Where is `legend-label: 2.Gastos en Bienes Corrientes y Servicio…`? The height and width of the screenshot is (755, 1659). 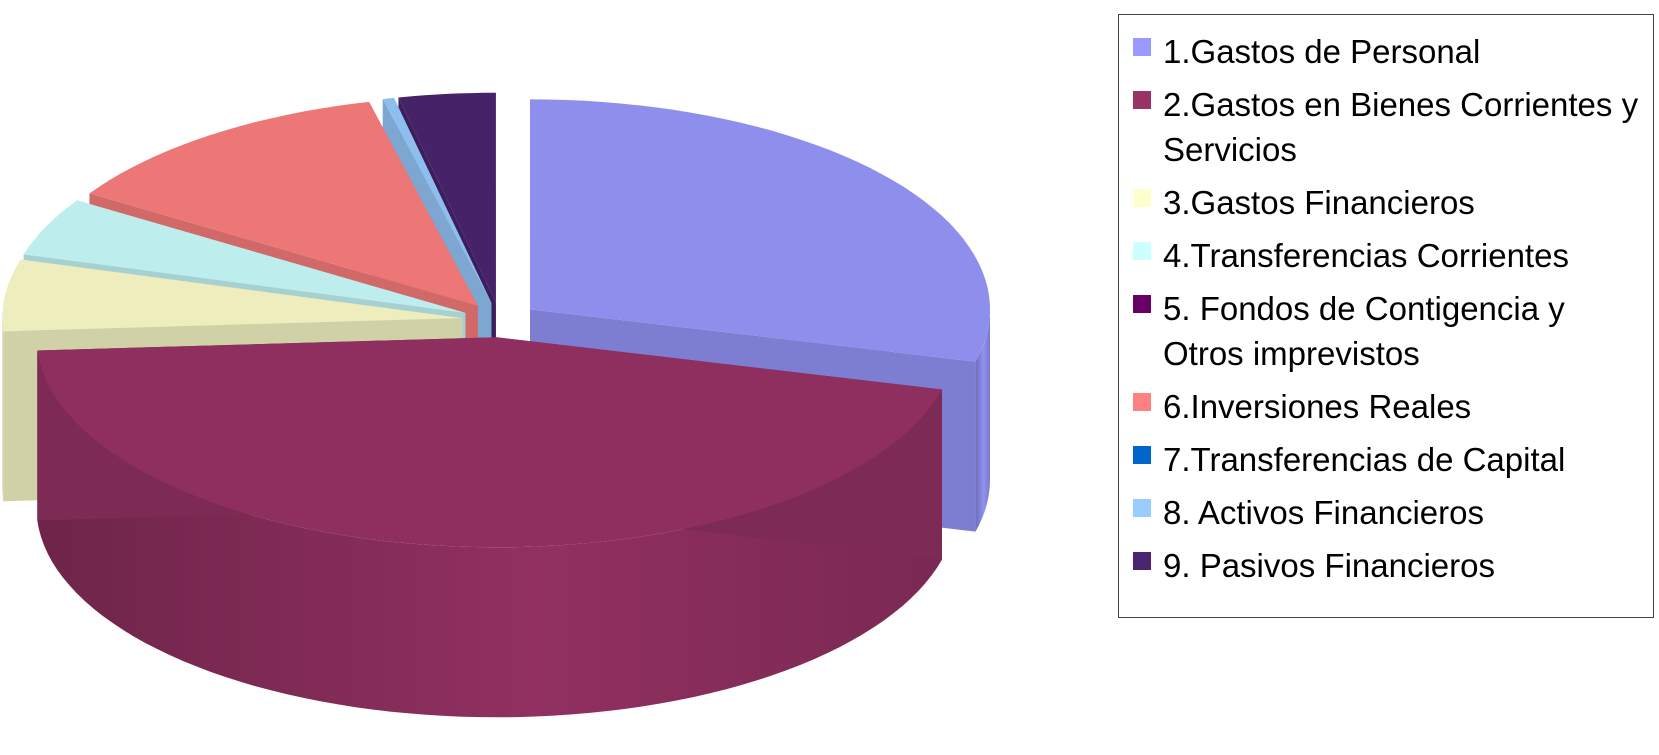
legend-label: 2.Gastos en Bienes Corrientes y Servicio… is located at coordinates (1401, 127).